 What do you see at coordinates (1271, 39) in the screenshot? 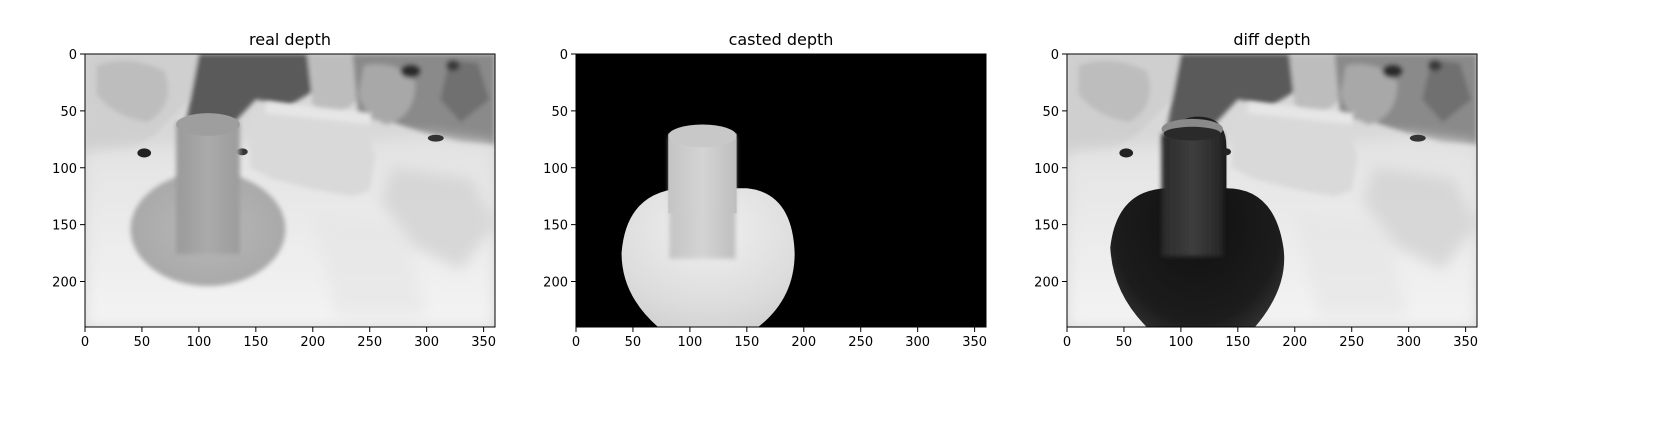
I see `diff-depth-title: diff depth` at bounding box center [1271, 39].